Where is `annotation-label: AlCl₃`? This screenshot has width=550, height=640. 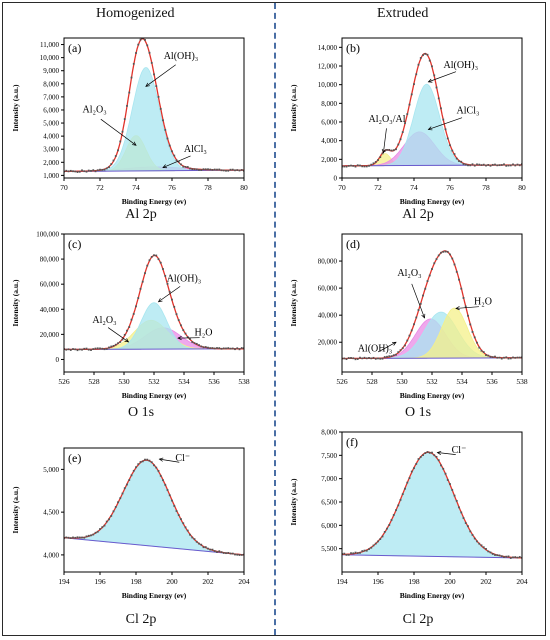
annotation-label: AlCl₃ is located at coordinates (195, 149).